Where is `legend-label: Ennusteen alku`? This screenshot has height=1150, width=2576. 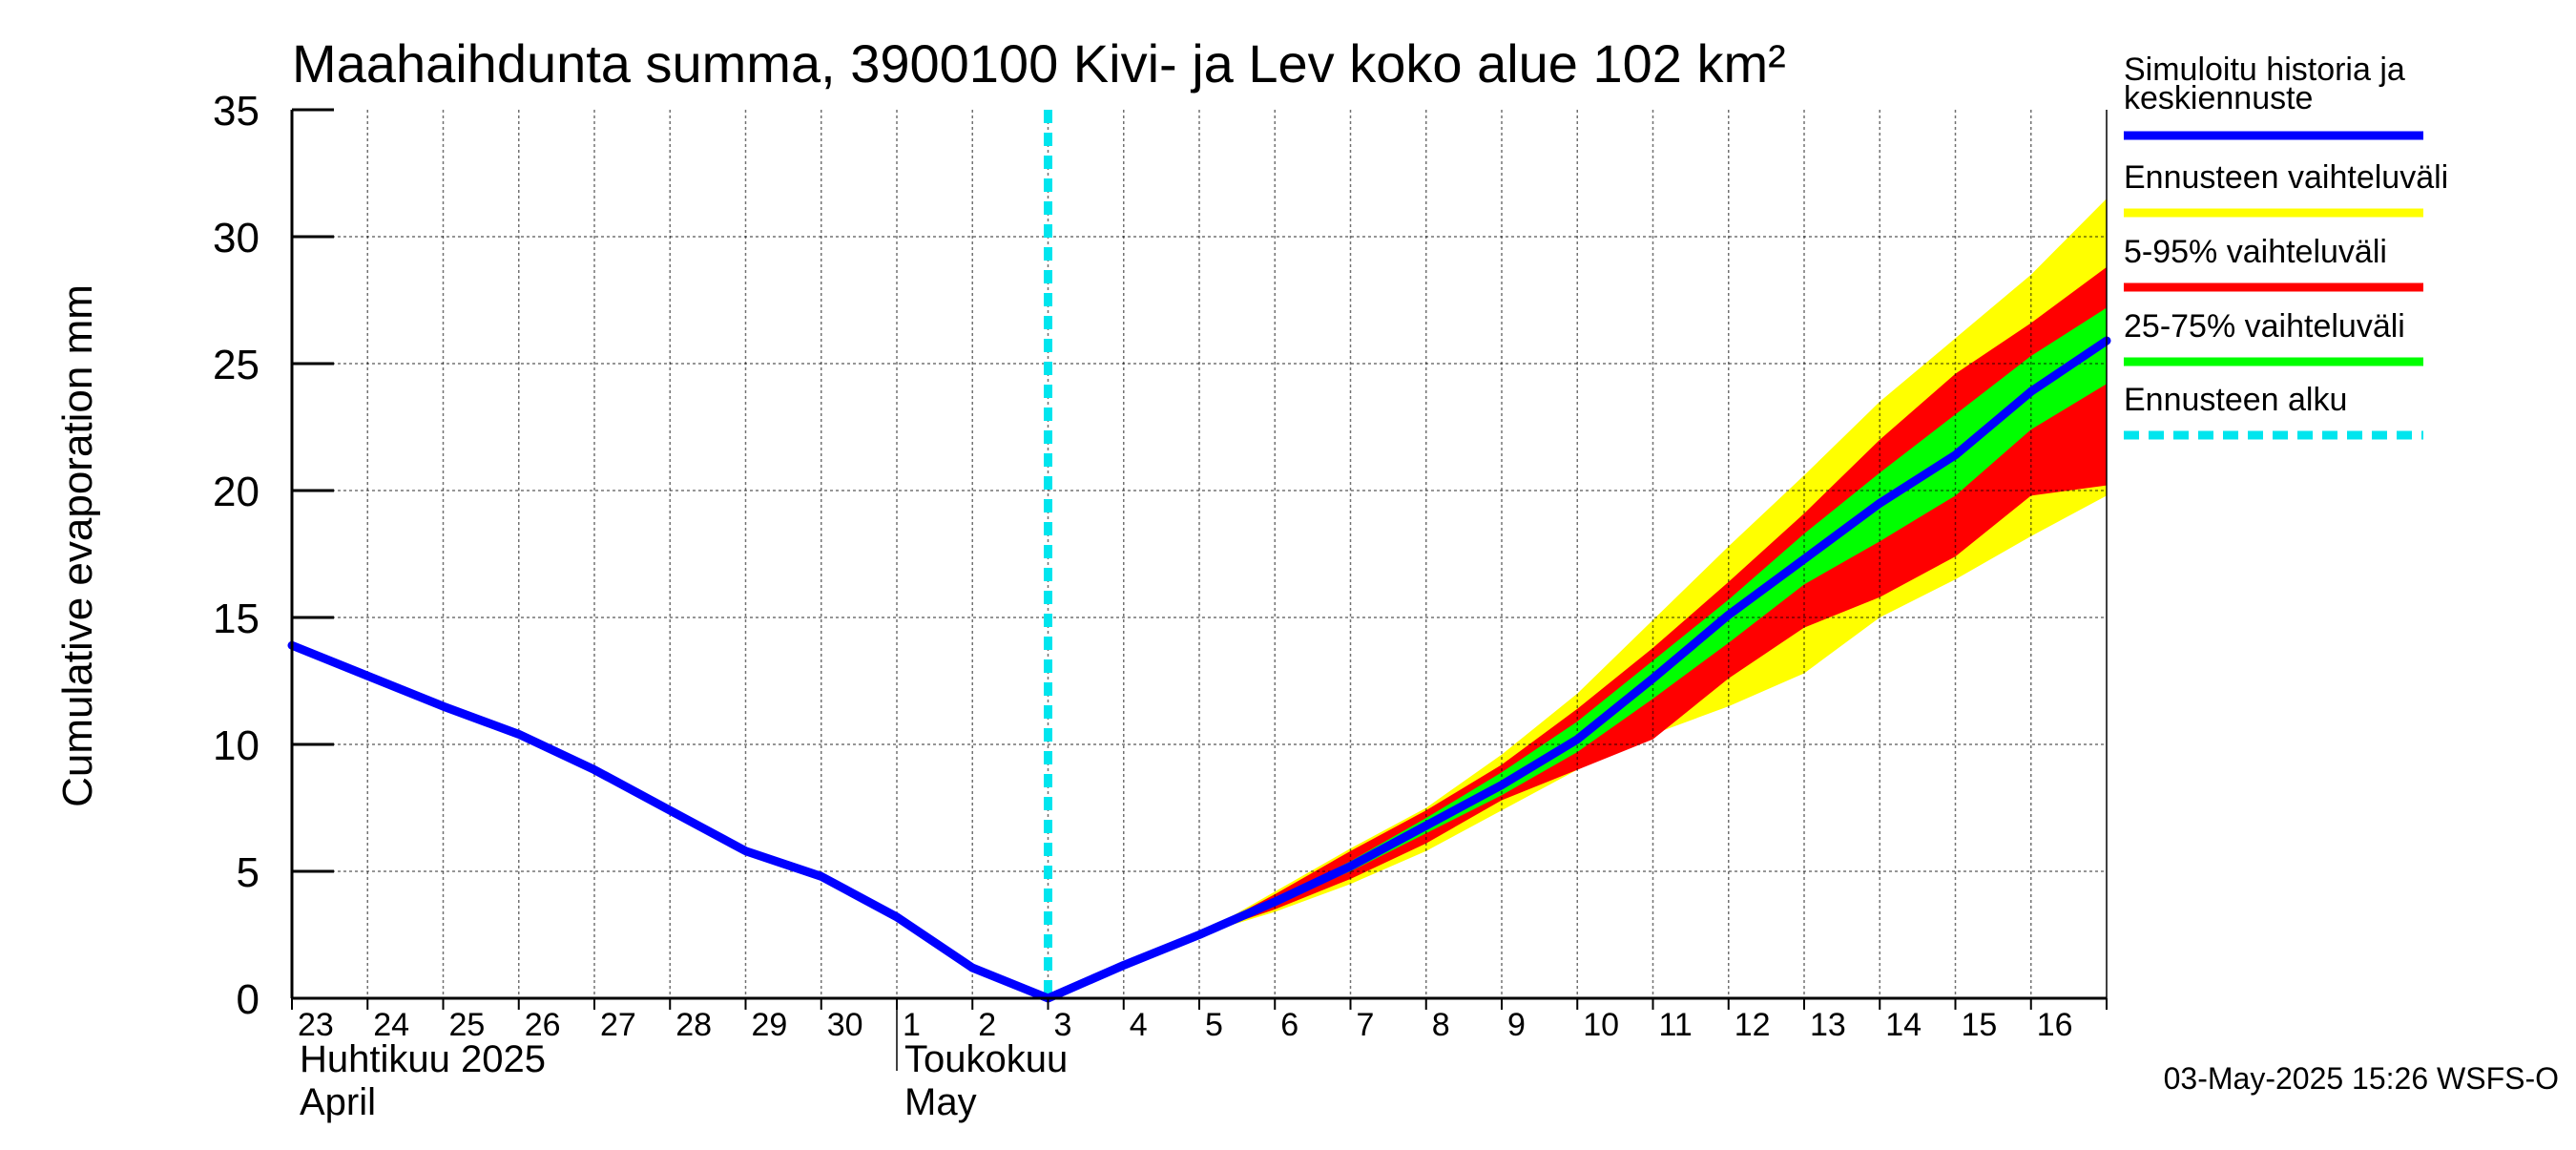 legend-label: Ennusteen alku is located at coordinates (2235, 400).